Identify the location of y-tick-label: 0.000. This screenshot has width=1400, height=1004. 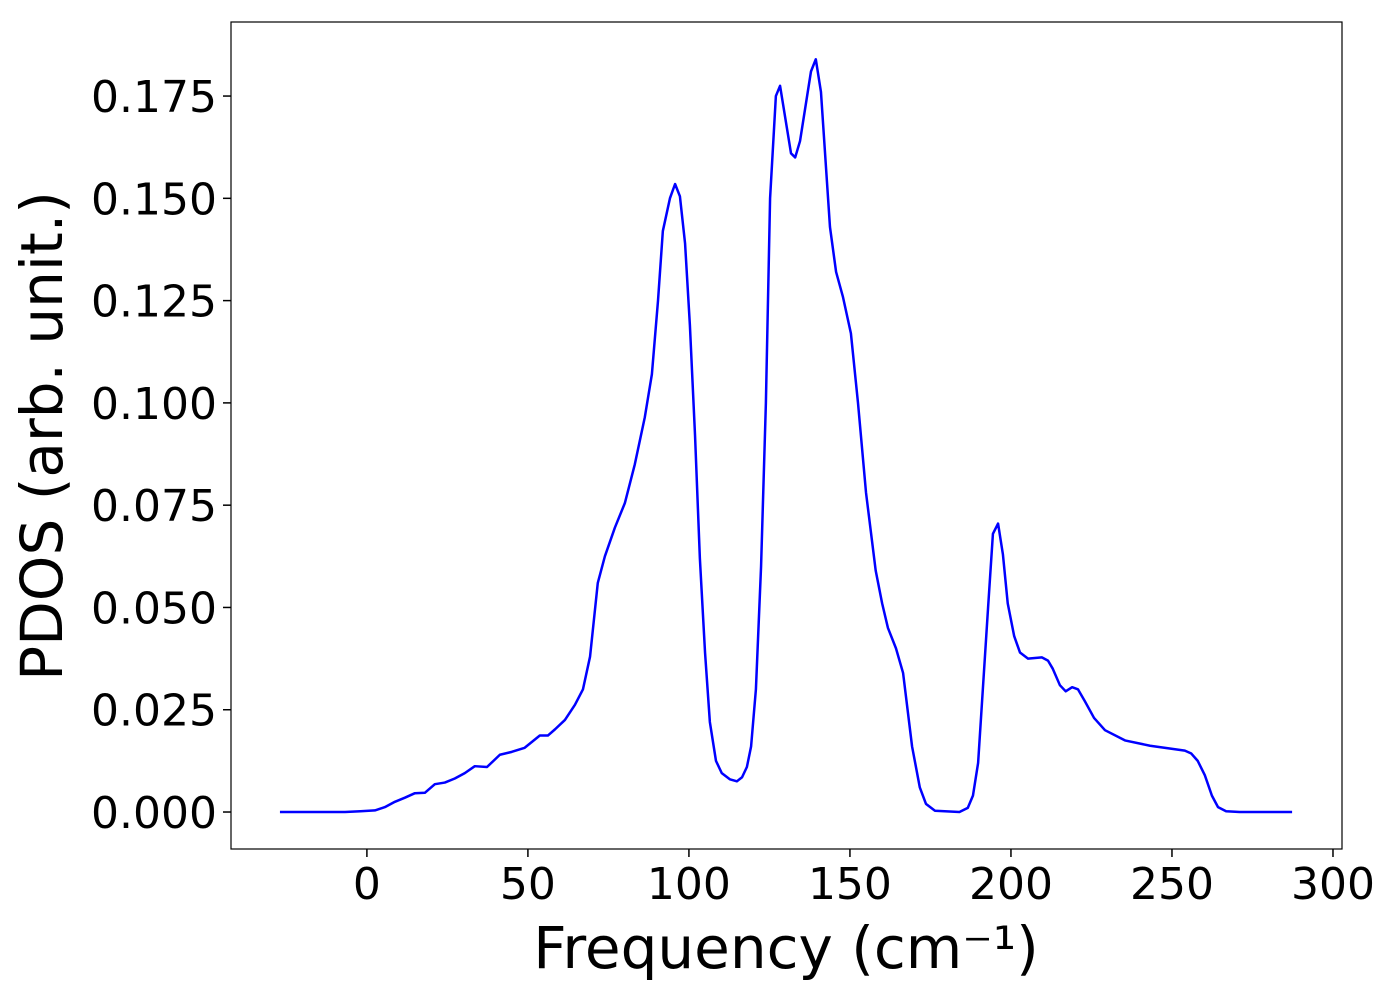
(154, 813).